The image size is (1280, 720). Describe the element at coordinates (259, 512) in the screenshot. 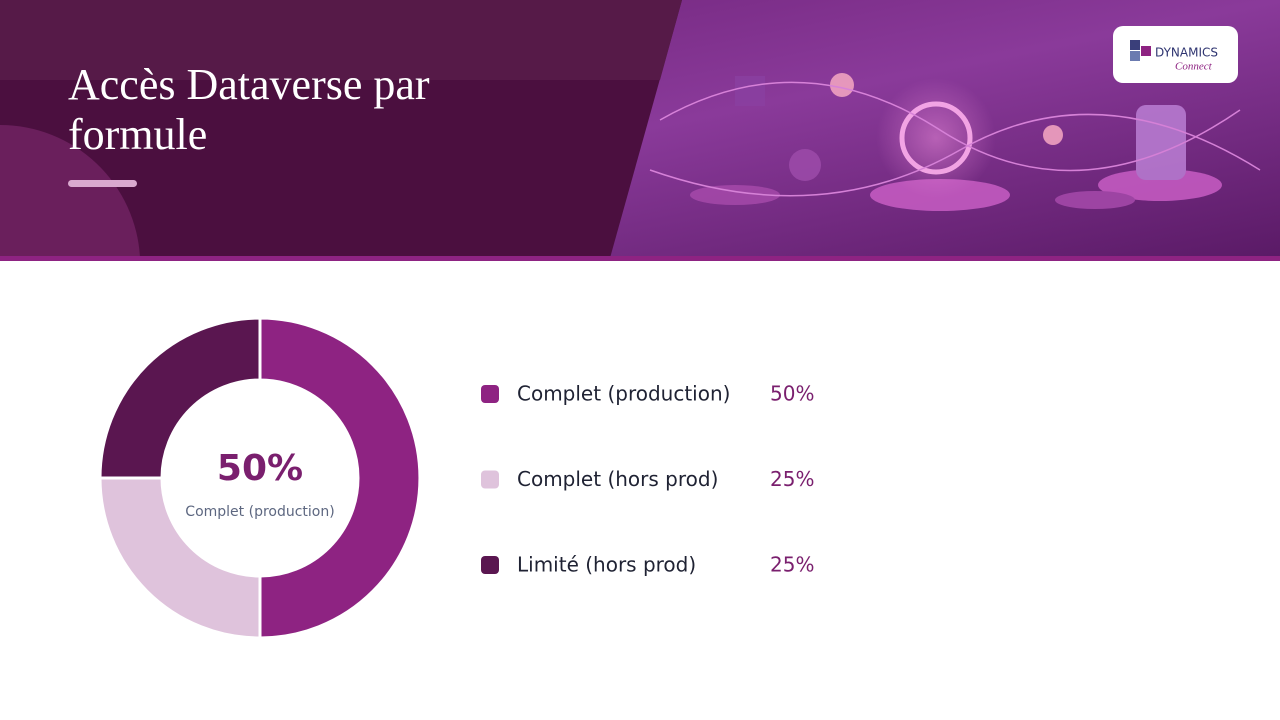

I see `center-label: Complet (production)` at that location.